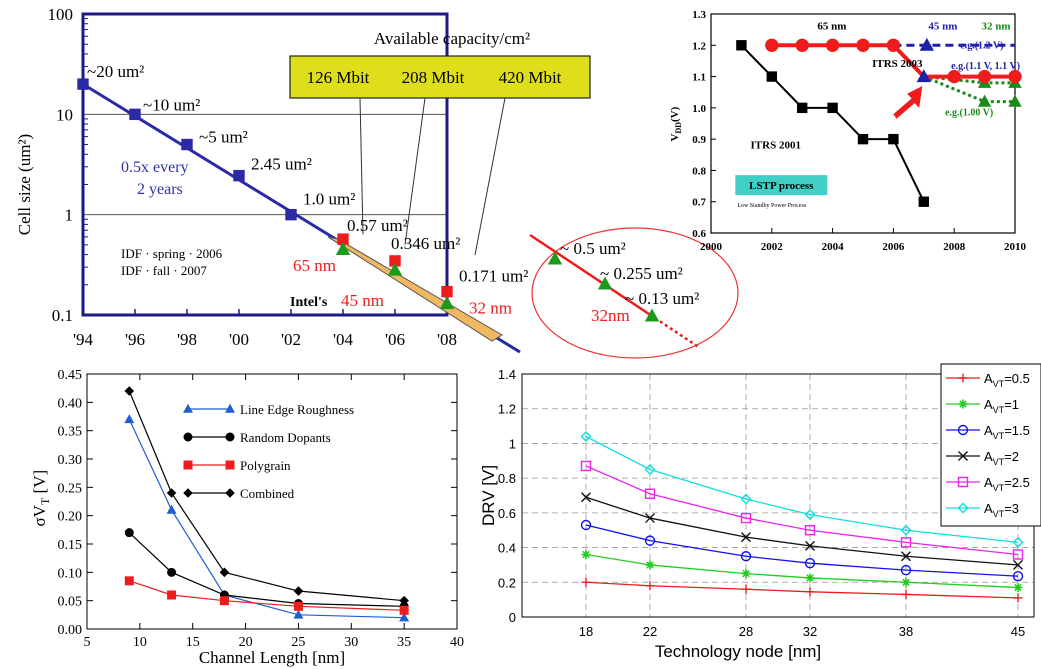  Describe the element at coordinates (70, 403) in the screenshot. I see `y-tick-label: 0.40` at that location.